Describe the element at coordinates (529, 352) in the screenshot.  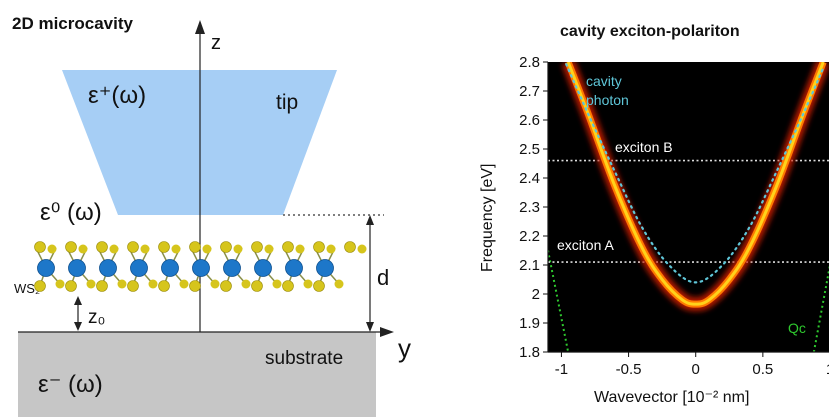
I see `y-tick-label: 1.8` at that location.